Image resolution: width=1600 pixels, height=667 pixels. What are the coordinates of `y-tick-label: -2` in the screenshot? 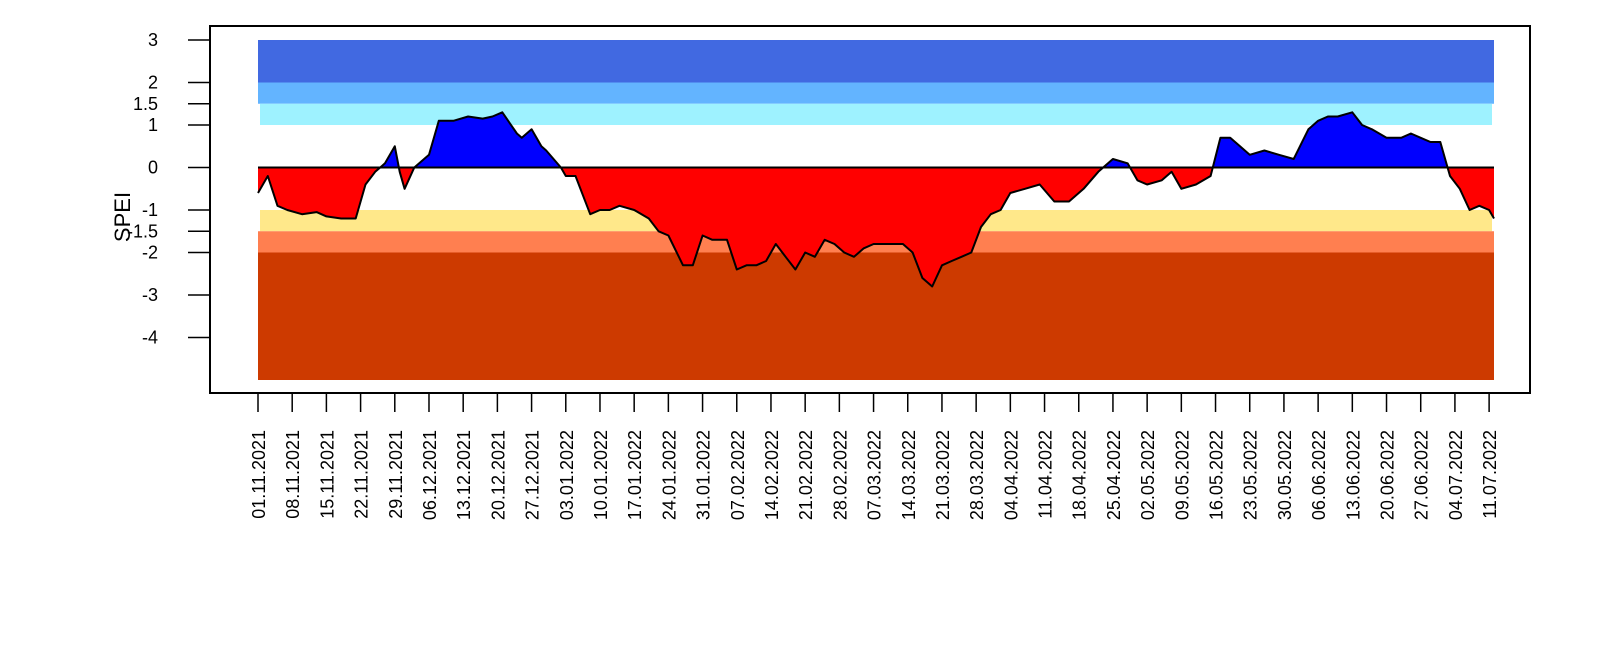 It's located at (150, 253).